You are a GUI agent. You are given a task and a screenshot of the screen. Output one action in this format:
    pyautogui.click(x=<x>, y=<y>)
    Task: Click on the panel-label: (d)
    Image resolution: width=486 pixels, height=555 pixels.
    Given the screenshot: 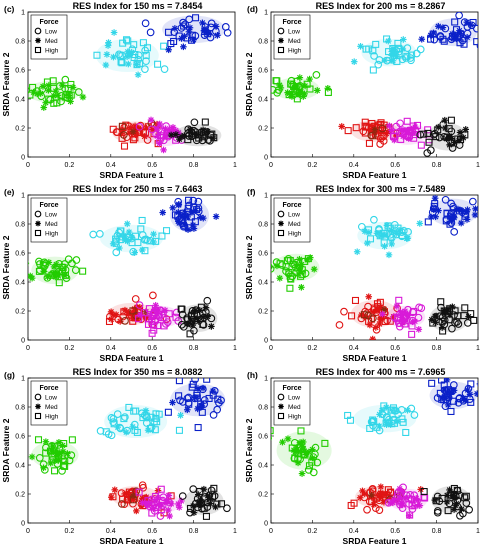 What is the action you would take?
    pyautogui.click(x=252, y=9)
    